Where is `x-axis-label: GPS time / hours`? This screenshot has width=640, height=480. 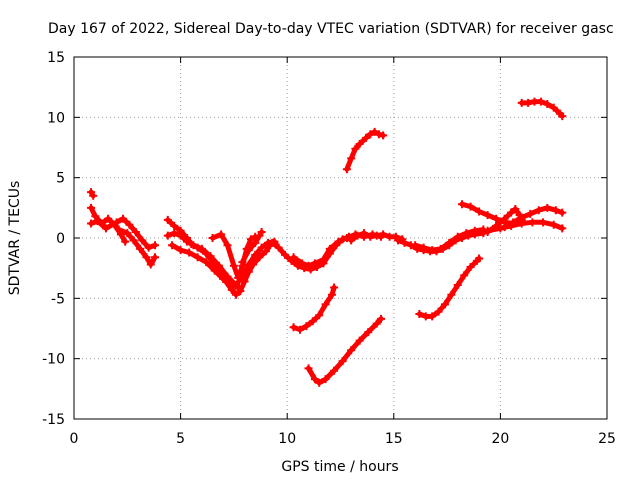 x-axis-label: GPS time / hours is located at coordinates (339, 467).